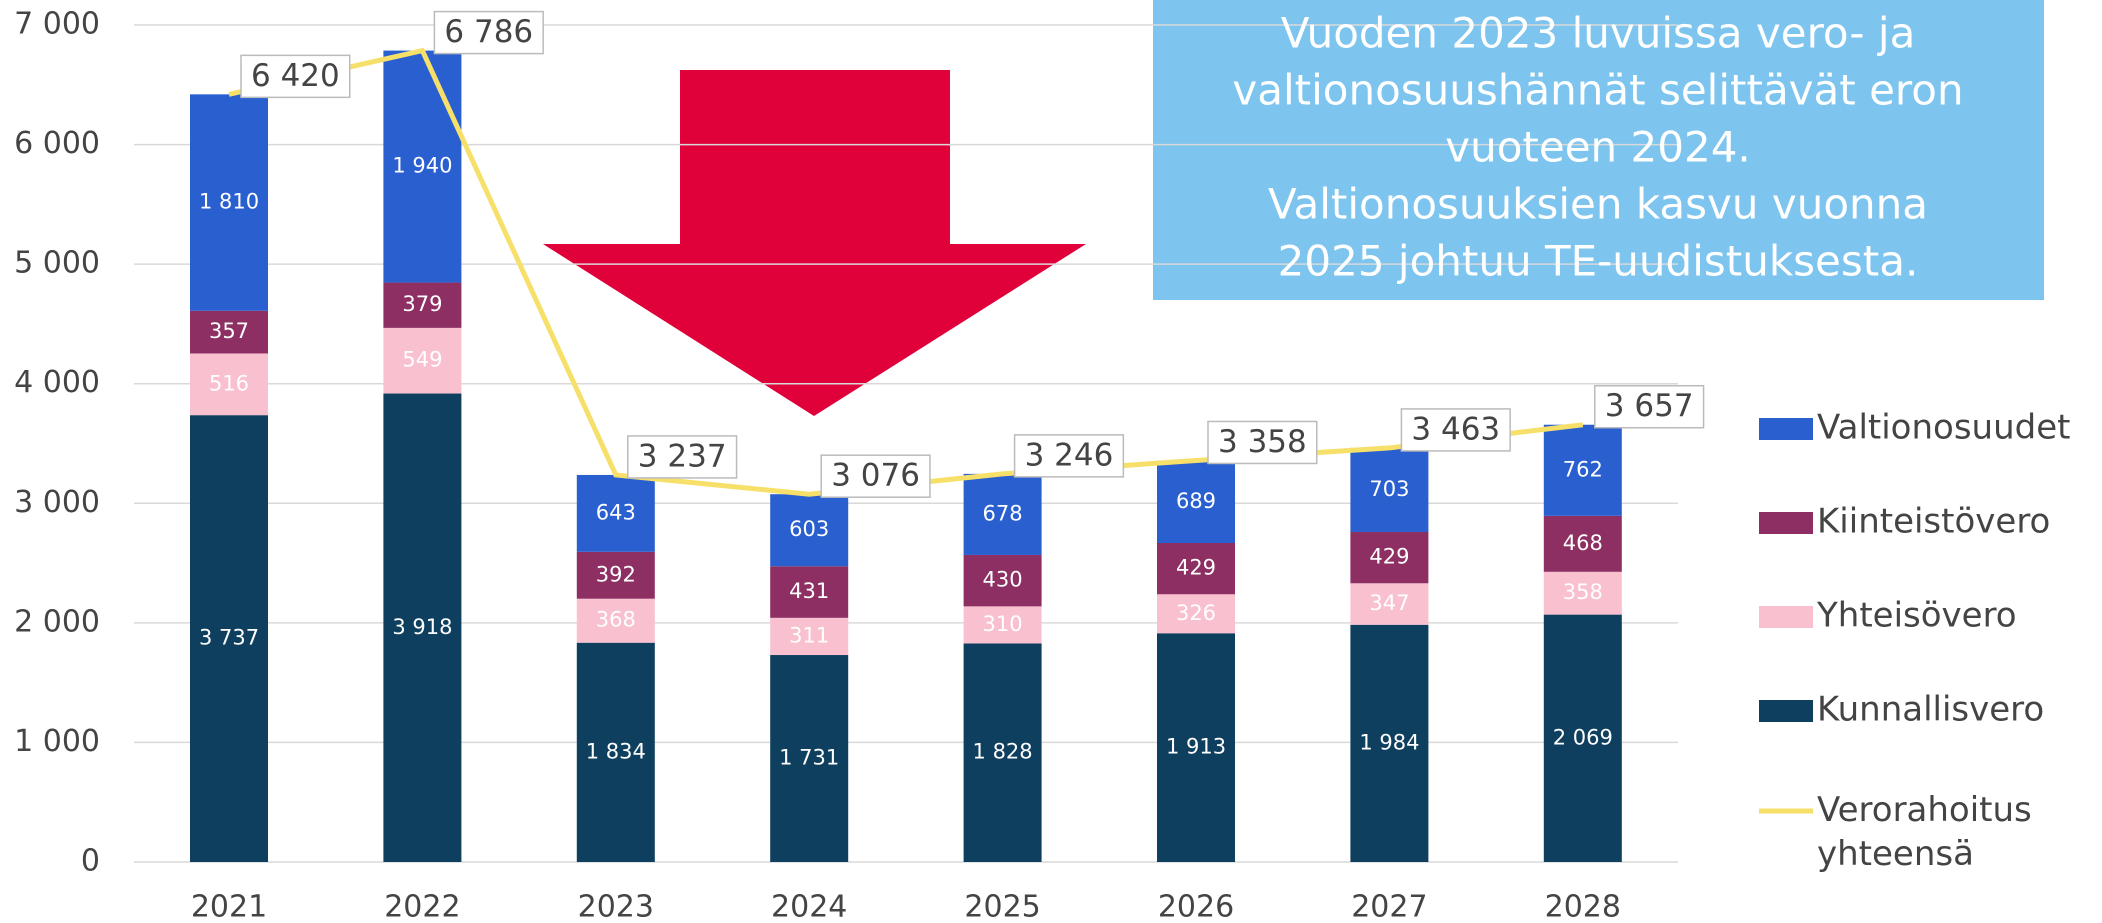 The height and width of the screenshot is (923, 2102). I want to click on legend-label: Verorahoitus yhteensä, so click(1924, 832).